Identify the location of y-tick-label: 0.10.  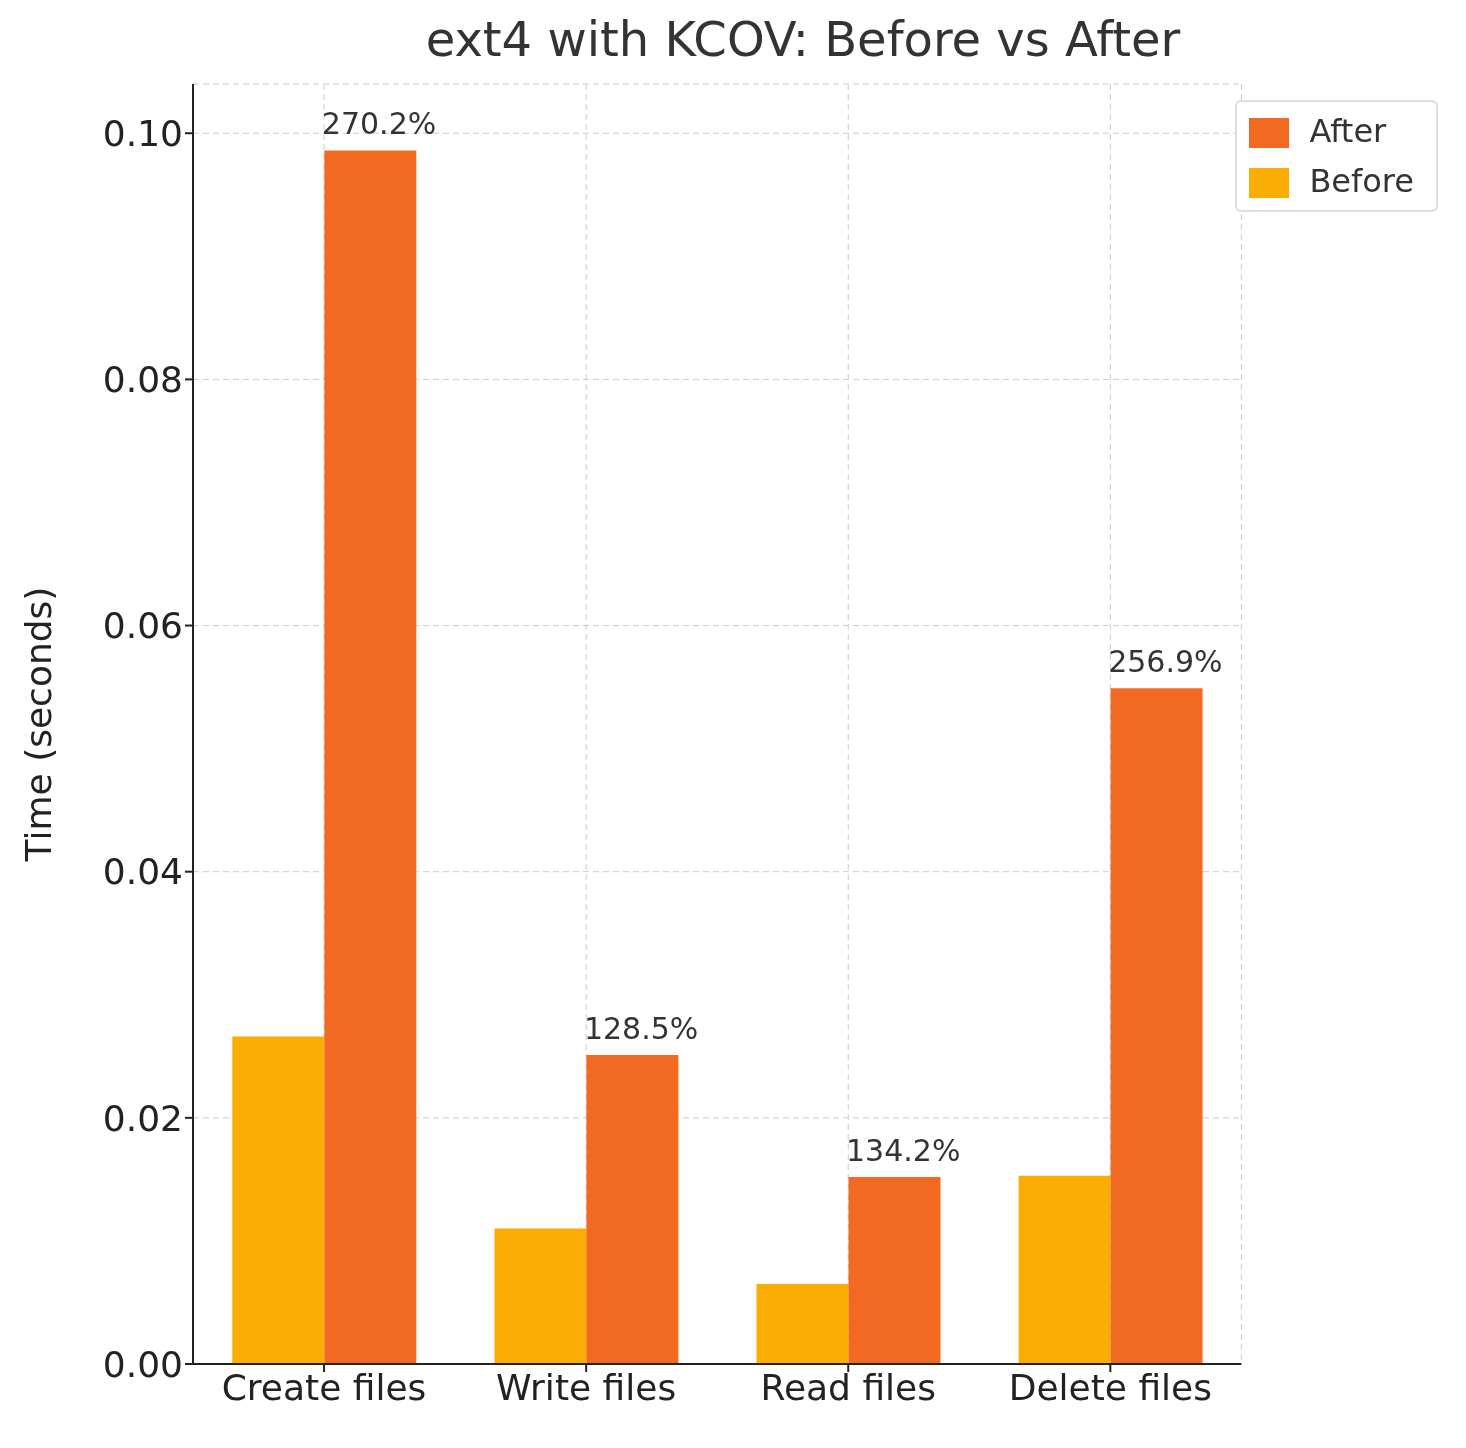
(142, 134).